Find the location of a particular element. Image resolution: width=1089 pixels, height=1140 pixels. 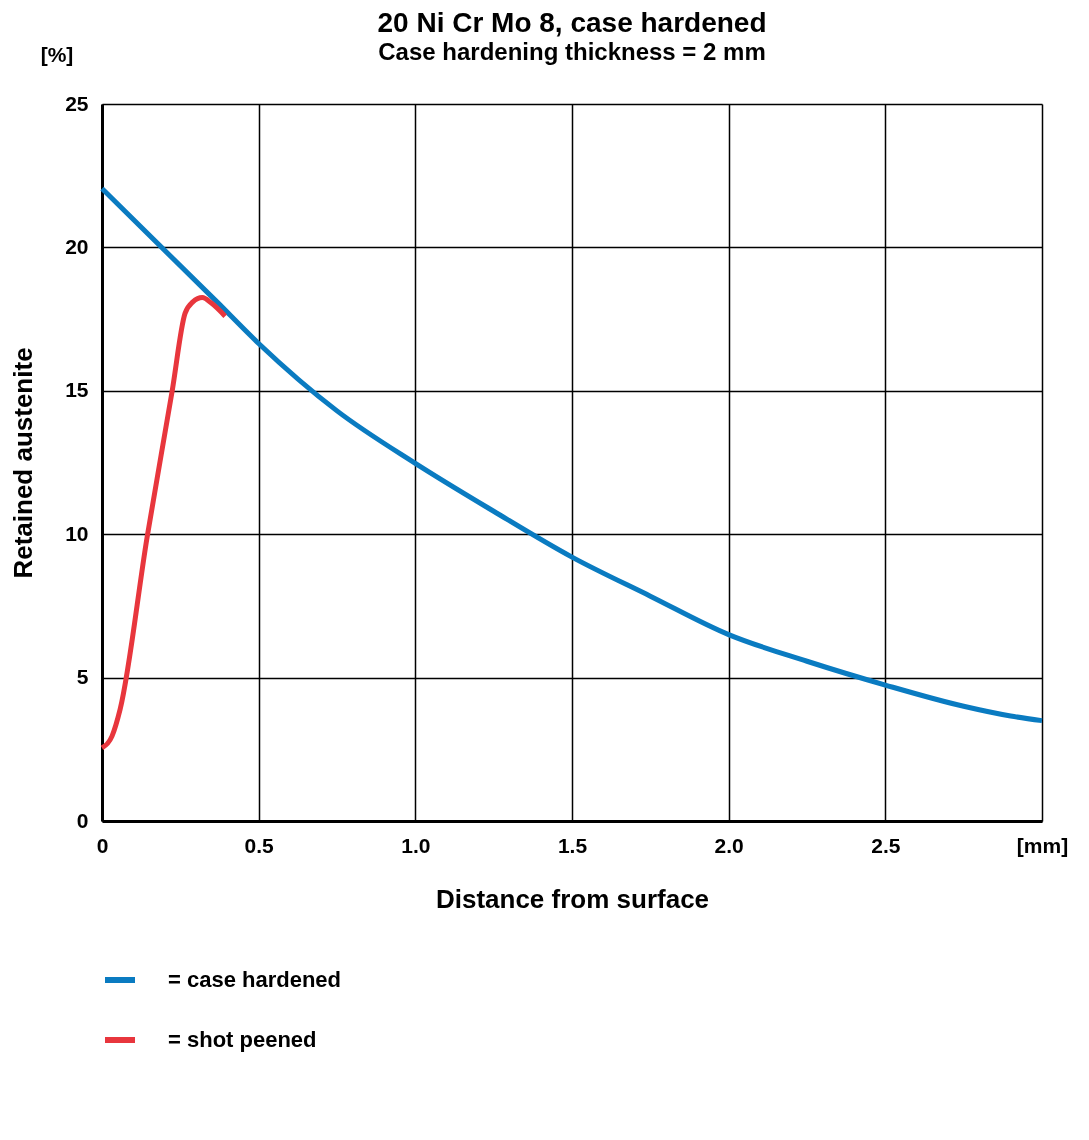

x-axis-title: Distance from surface is located at coordinates (572, 898).